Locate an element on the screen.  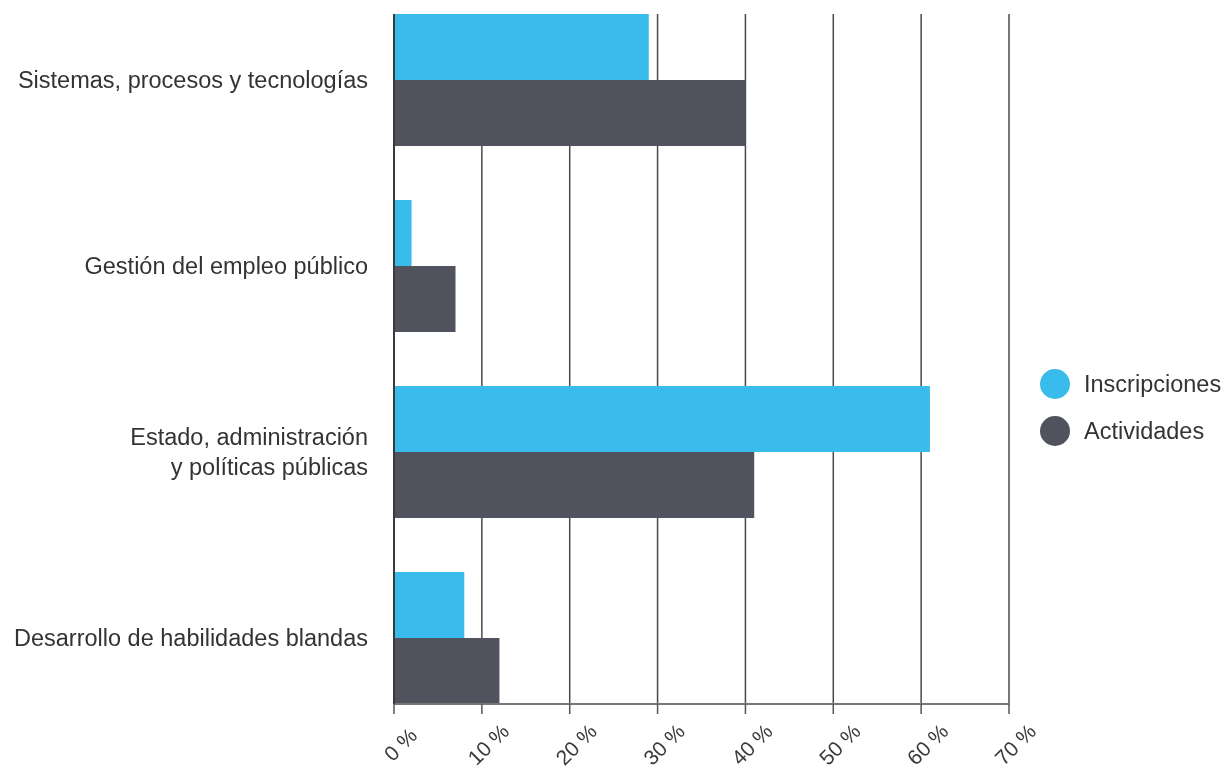
y-tick-label: Desarrollo de habilidades blandas is located at coordinates (190, 638).